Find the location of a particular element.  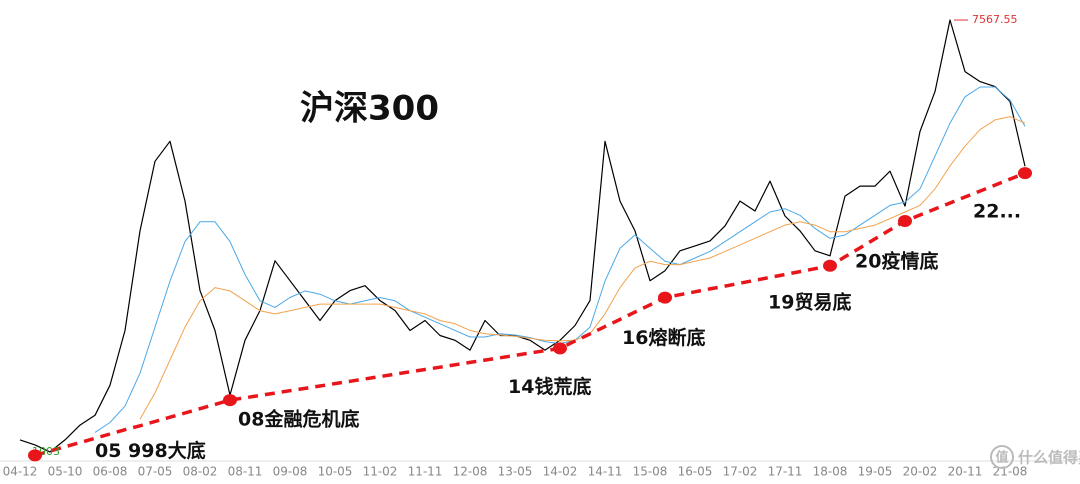

x-tick-label: 08-11 is located at coordinates (245, 472).